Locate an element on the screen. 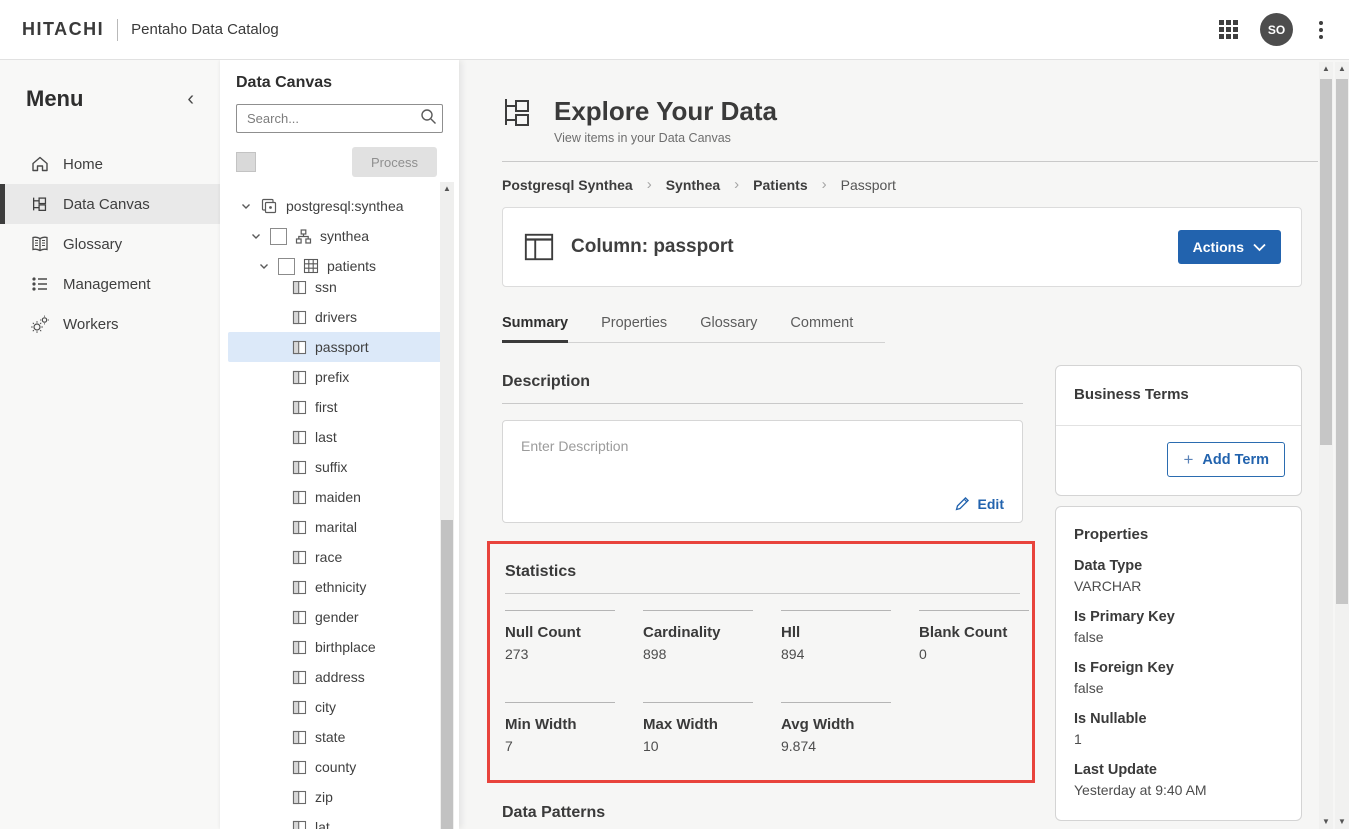 This screenshot has height=829, width=1349. stat-hll: Hll 894 is located at coordinates (836, 636).